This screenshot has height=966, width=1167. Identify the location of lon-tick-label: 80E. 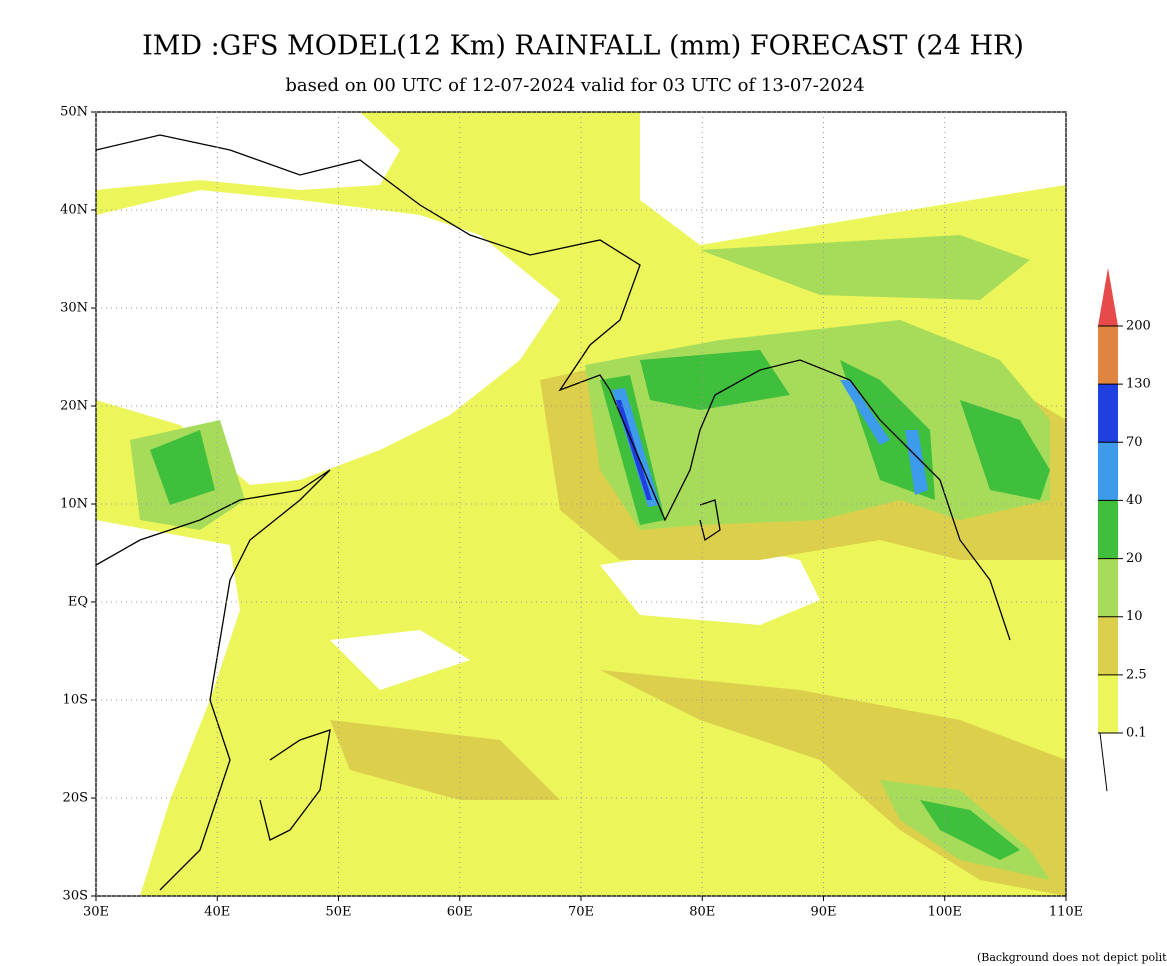
(702, 912).